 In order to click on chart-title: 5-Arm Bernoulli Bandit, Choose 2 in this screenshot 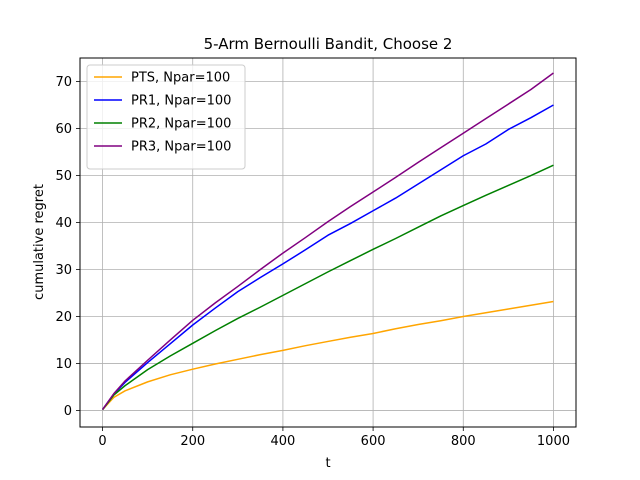, I will do `click(328, 44)`.